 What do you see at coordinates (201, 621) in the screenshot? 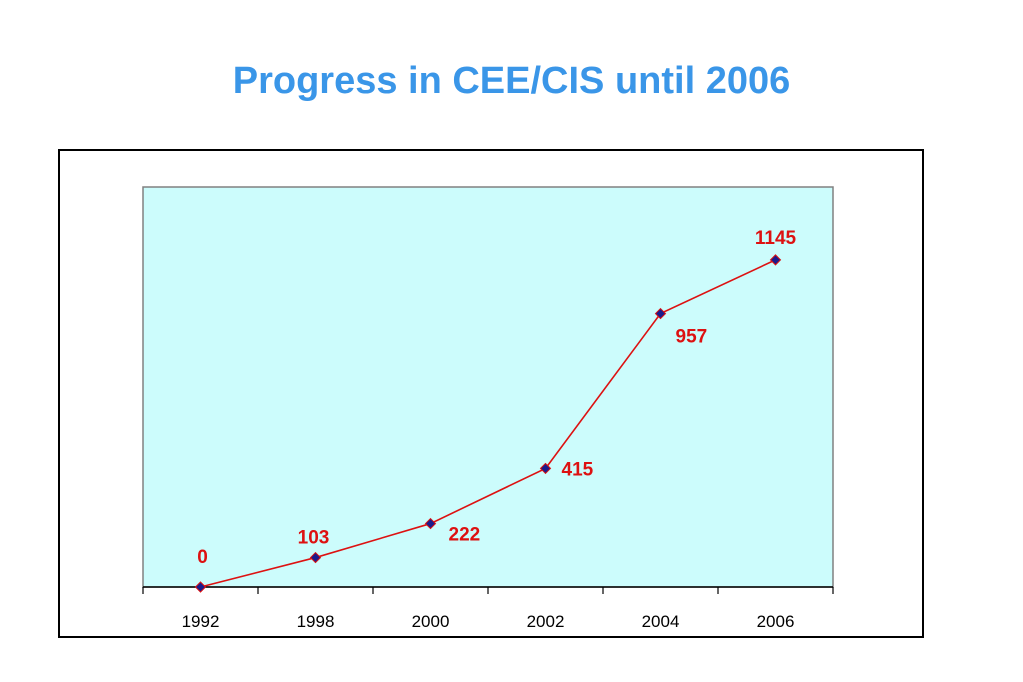
I see `x-tick-label: 1992` at bounding box center [201, 621].